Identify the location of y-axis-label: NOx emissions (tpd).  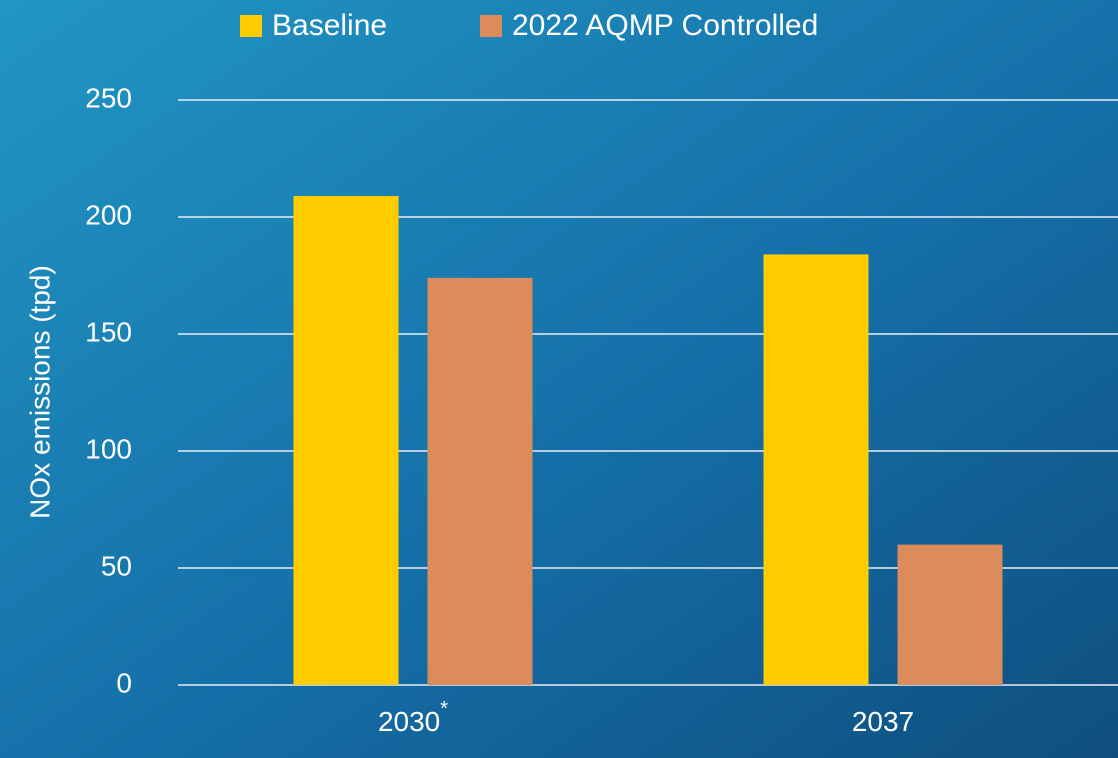
(39, 392).